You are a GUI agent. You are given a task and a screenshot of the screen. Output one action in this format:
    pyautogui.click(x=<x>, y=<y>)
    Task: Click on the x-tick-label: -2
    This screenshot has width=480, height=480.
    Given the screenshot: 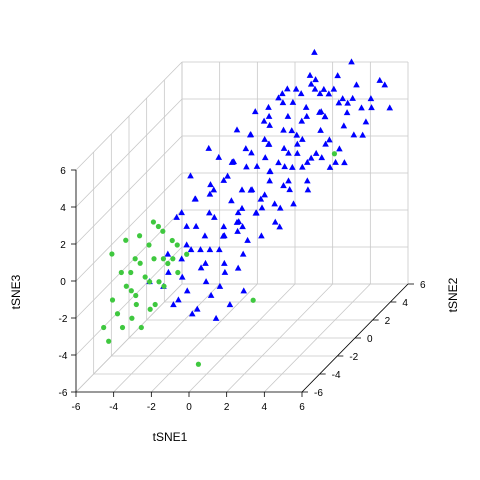 What is the action you would take?
    pyautogui.click(x=151, y=407)
    